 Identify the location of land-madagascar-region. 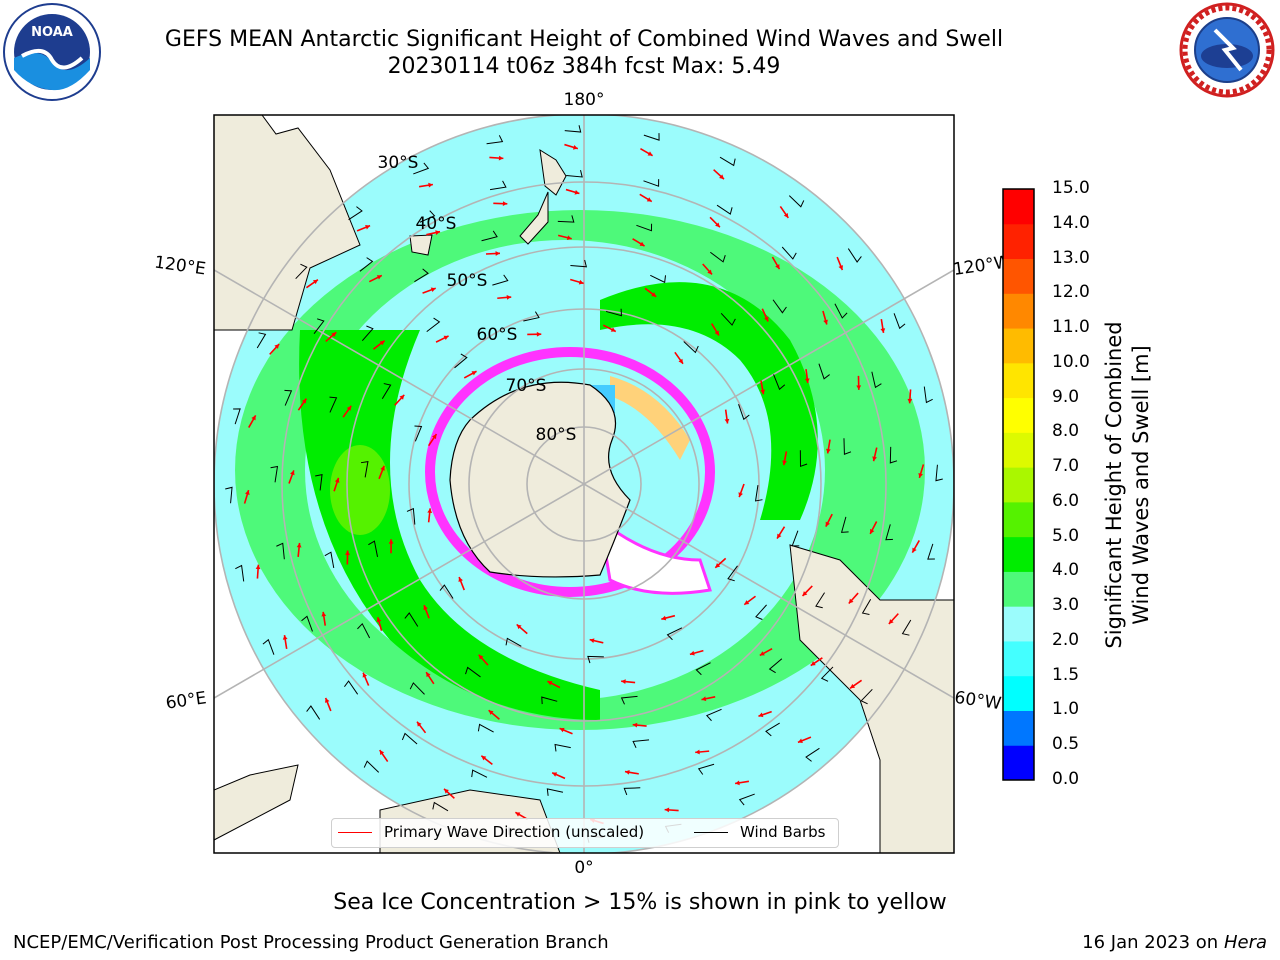
(256, 802).